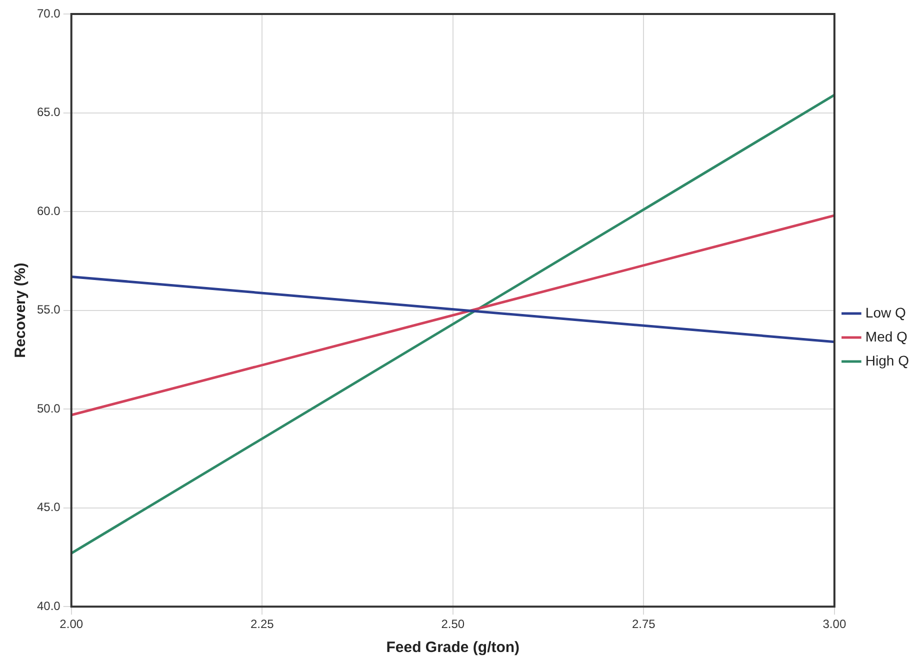 Image resolution: width=923 pixels, height=669 pixels. I want to click on x-tick-label: 2.00, so click(72, 624).